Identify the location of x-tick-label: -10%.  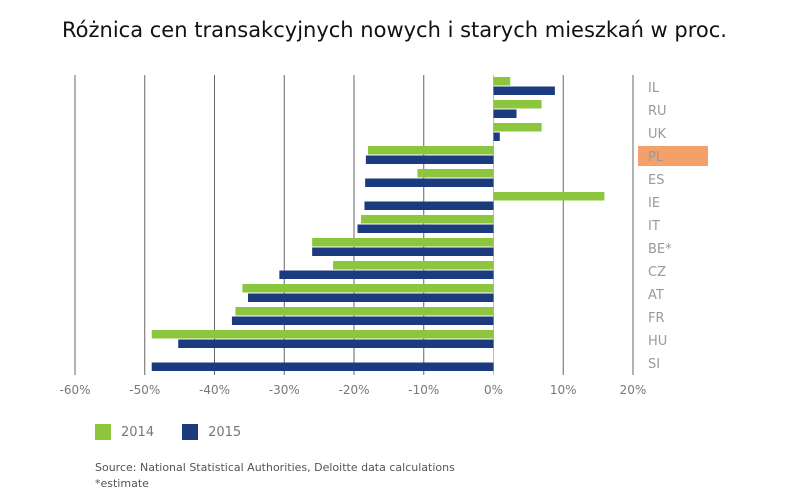
(423, 390).